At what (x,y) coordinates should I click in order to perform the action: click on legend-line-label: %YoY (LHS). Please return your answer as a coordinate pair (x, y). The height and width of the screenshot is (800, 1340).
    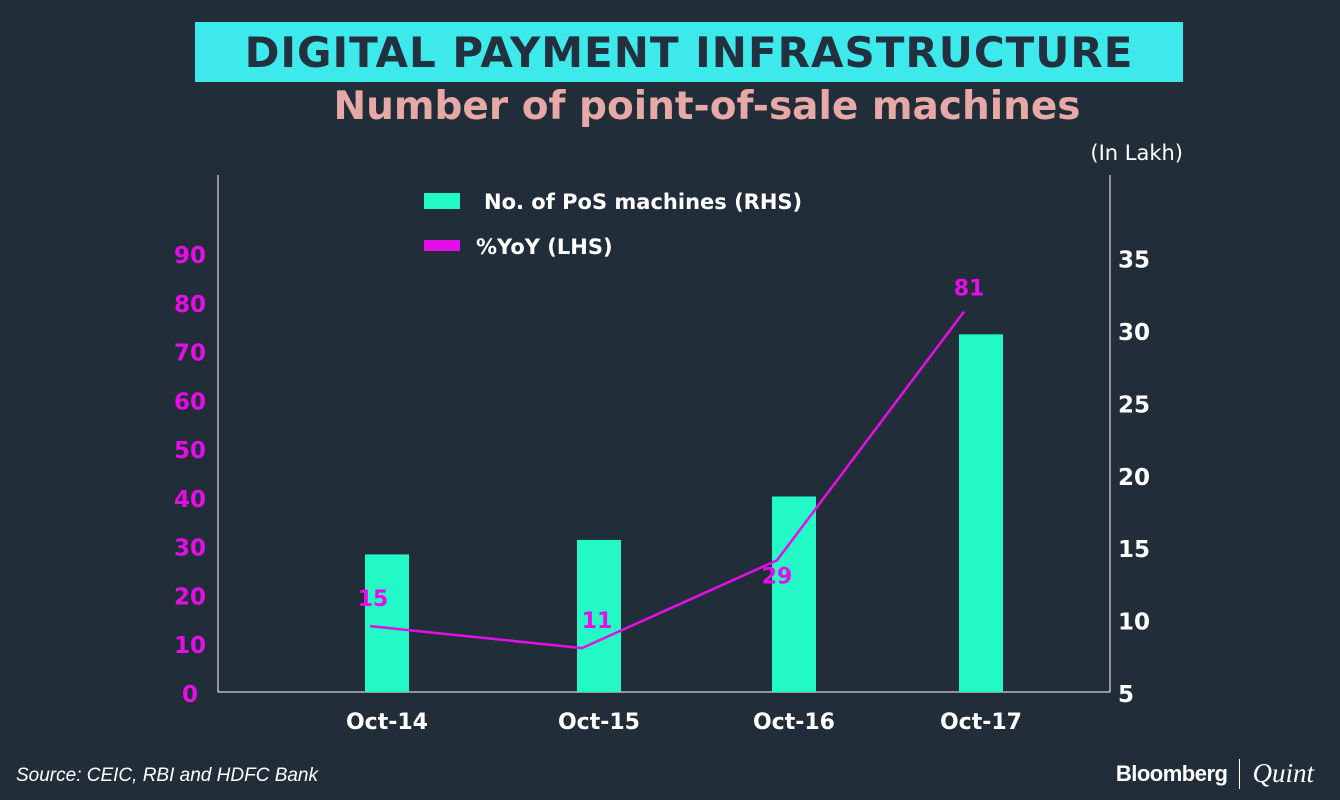
    Looking at the image, I should click on (544, 247).